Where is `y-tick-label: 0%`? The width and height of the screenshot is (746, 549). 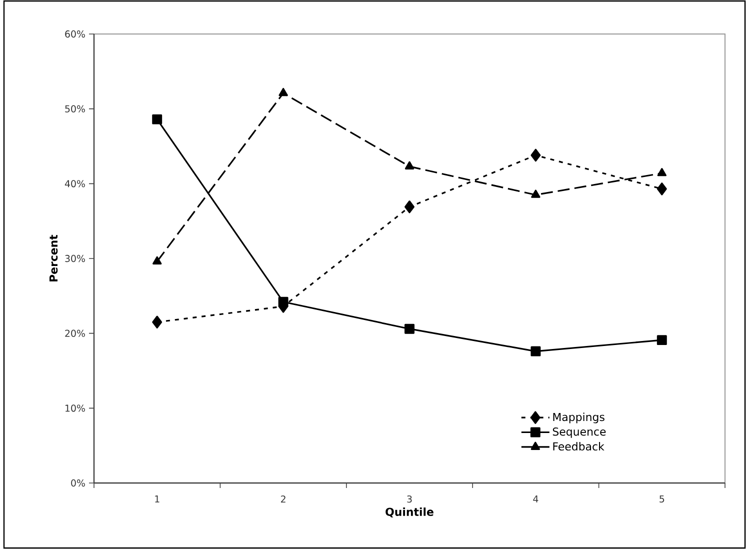 y-tick-label: 0% is located at coordinates (78, 483).